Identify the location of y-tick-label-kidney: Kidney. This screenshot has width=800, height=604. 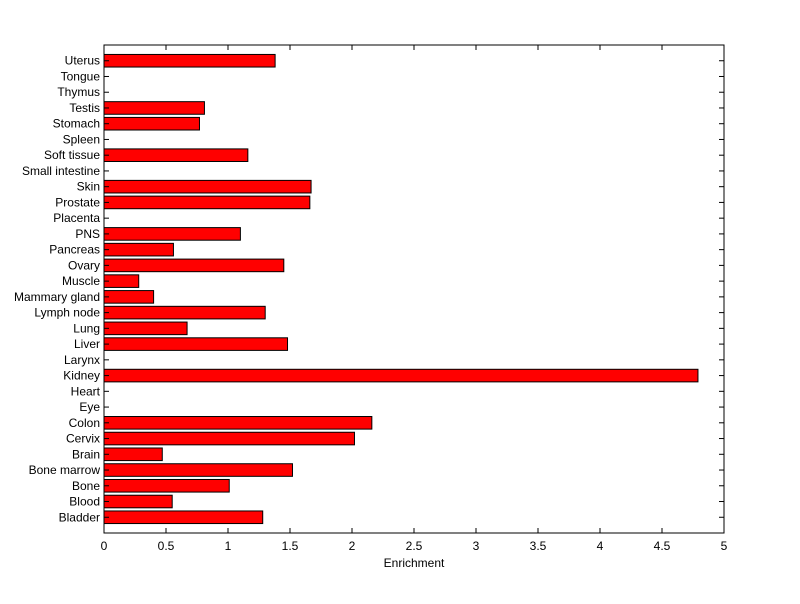
(81, 376).